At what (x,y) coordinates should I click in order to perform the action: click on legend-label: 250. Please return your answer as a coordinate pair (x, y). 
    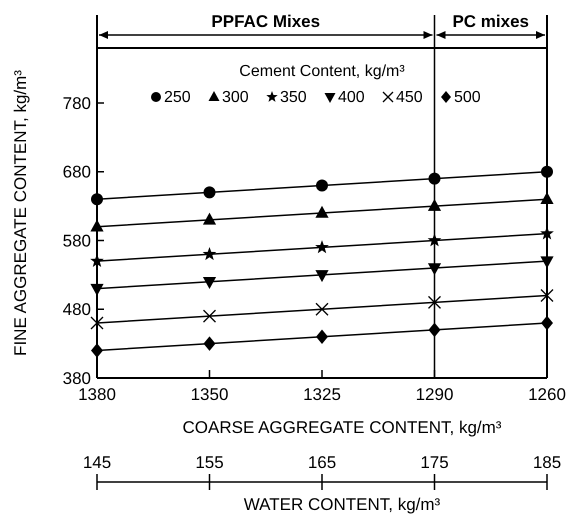
    Looking at the image, I should click on (177, 97).